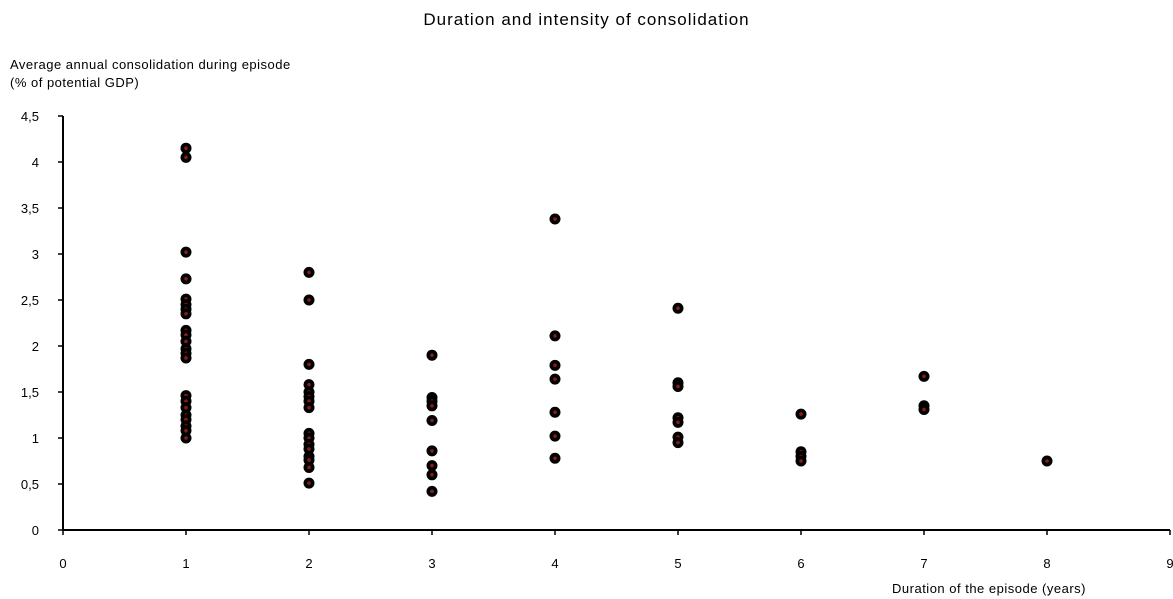  What do you see at coordinates (308, 563) in the screenshot?
I see `x-tick-label: 2` at bounding box center [308, 563].